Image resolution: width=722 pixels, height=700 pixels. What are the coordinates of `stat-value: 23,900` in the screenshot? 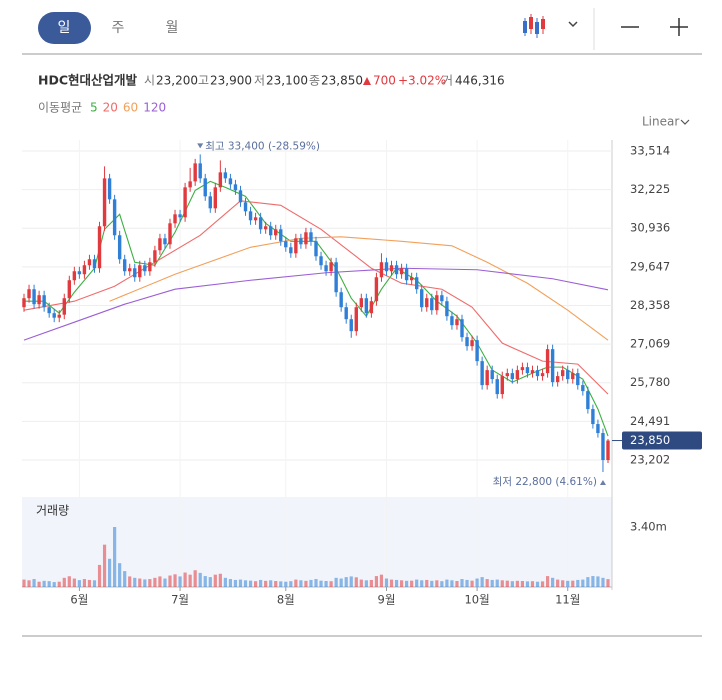 It's located at (231, 81).